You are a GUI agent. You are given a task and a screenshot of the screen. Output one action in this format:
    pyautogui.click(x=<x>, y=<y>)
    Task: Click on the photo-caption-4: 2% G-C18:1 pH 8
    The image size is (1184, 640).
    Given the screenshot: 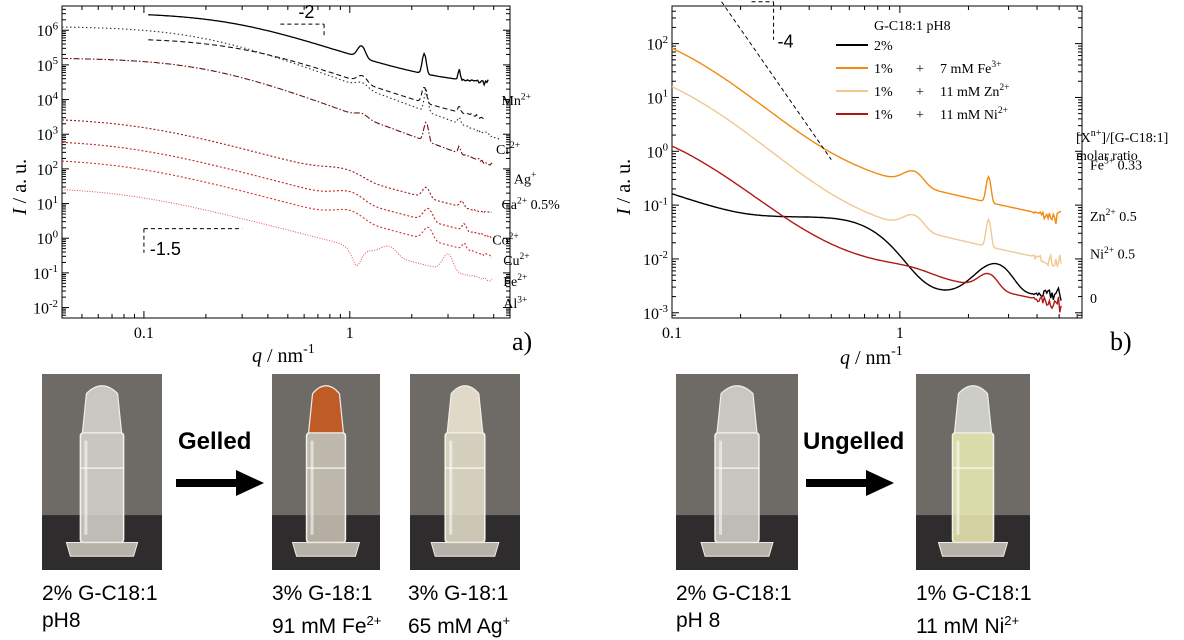 What is the action you would take?
    pyautogui.click(x=734, y=607)
    